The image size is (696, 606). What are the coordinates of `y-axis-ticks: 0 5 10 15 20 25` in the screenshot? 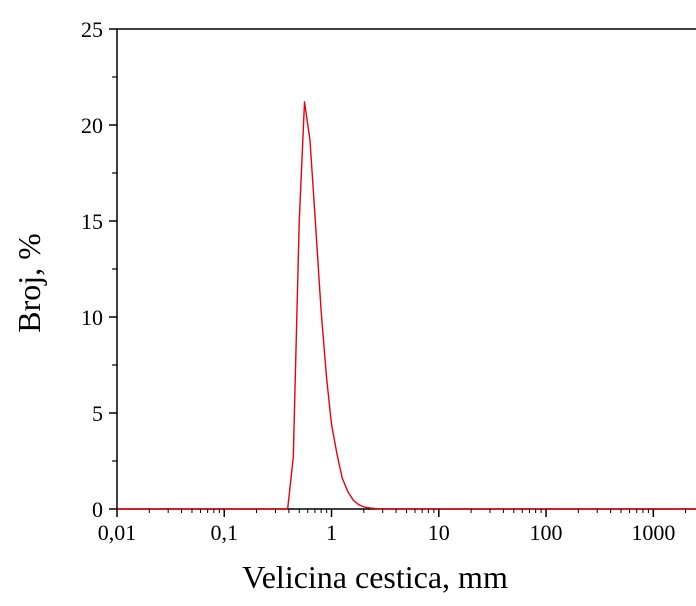 It's located at (99, 269).